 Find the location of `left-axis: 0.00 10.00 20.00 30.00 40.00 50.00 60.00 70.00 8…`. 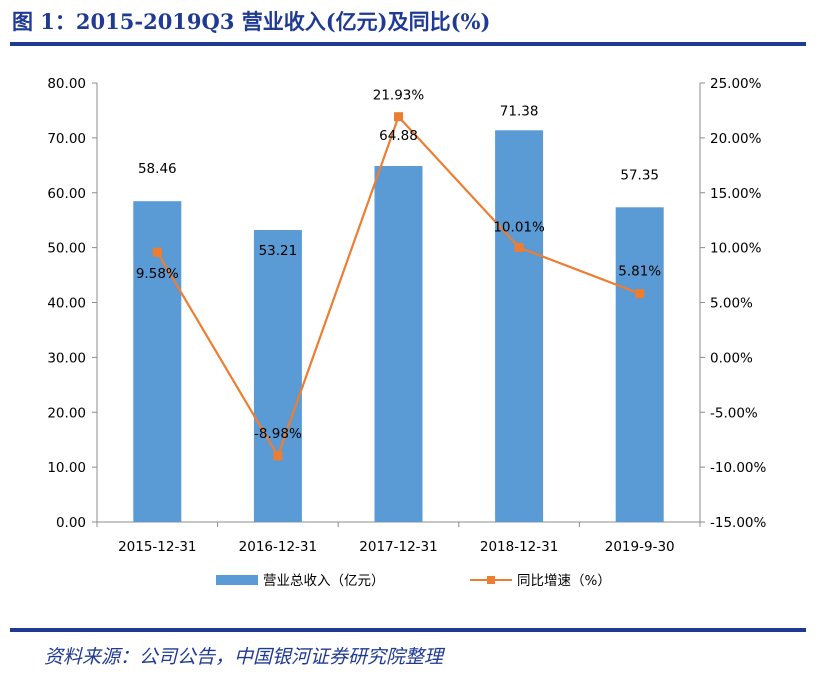

left-axis: 0.00 10.00 20.00 30.00 40.00 50.00 60.00 70.00 8… is located at coordinates (72, 303).